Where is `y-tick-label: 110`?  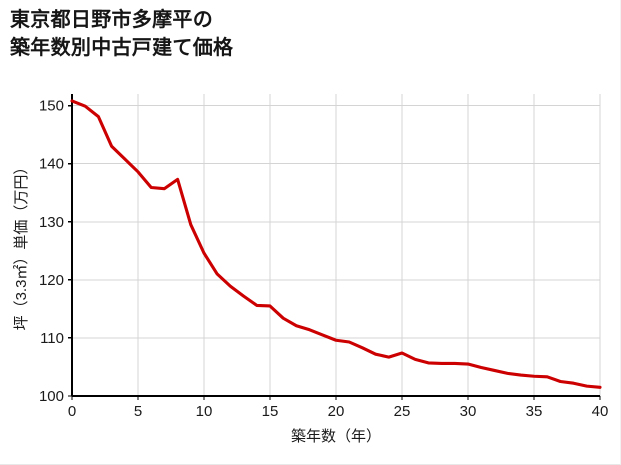 y-tick-label: 110 is located at coordinates (52, 338).